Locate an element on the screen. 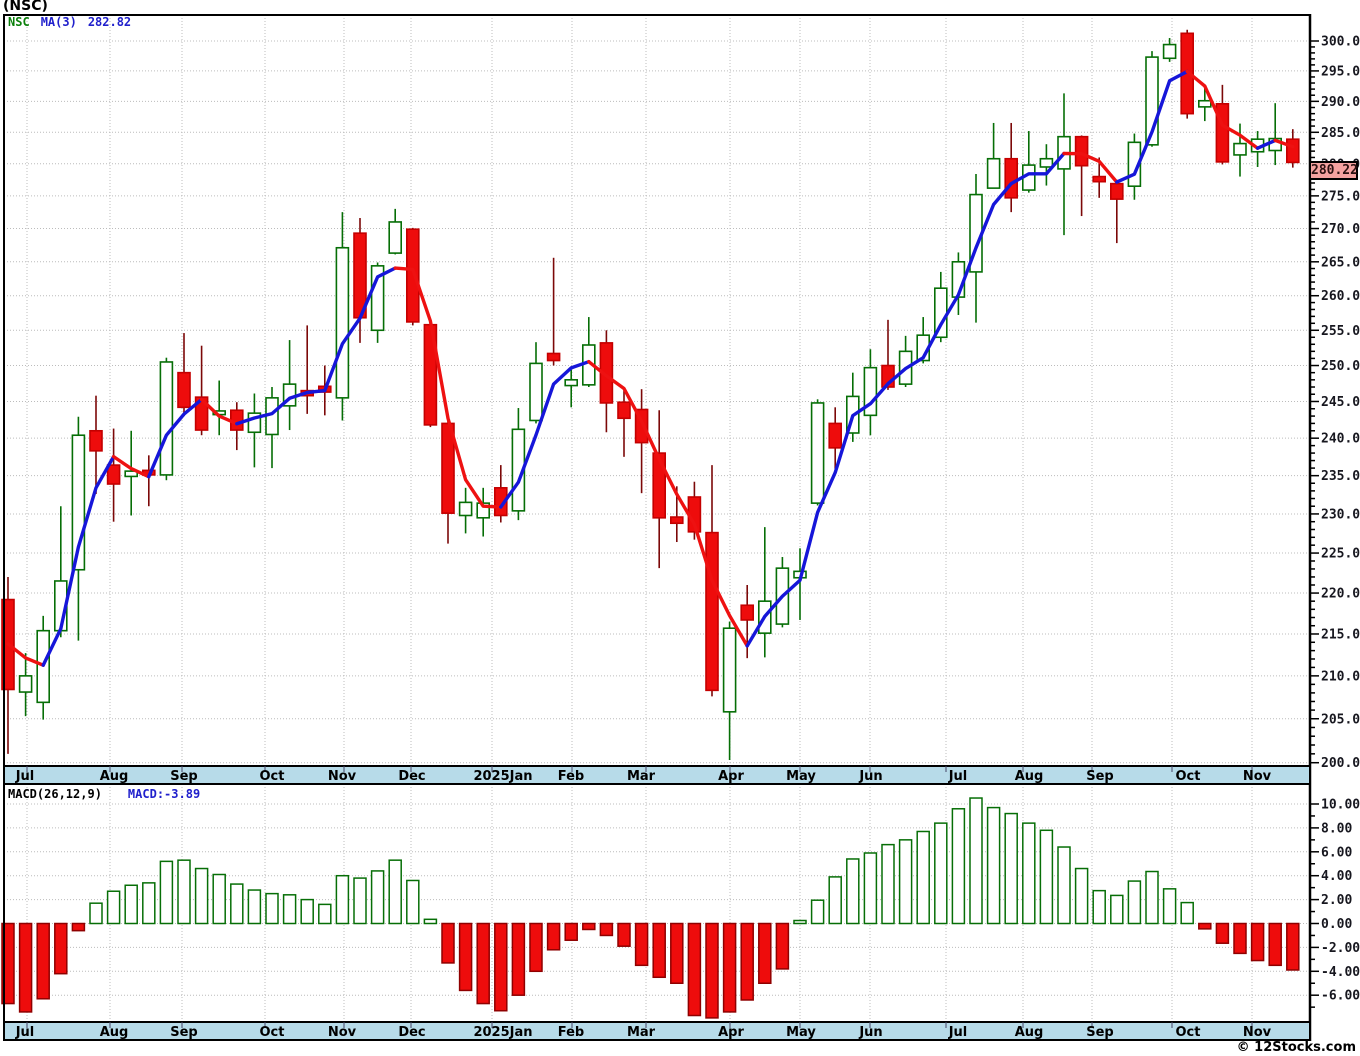 This screenshot has height=1056, width=1360. price-axis-label: 225.00 is located at coordinates (1340, 554).